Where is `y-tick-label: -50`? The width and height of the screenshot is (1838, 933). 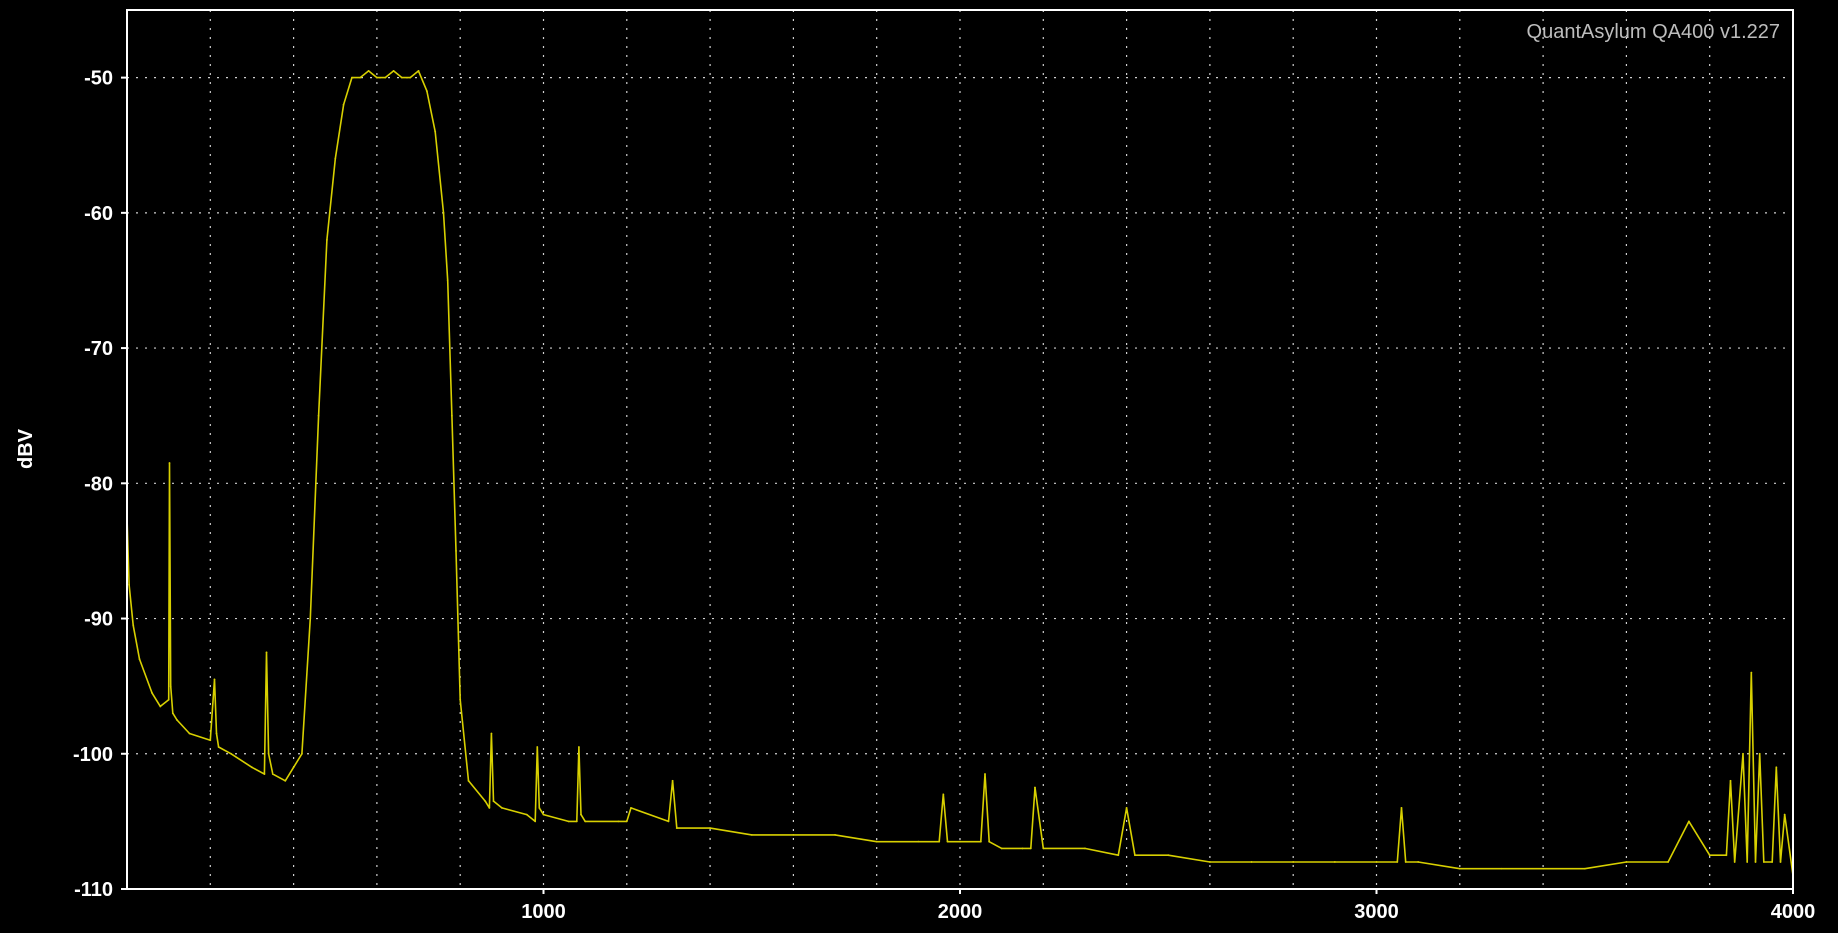
y-tick-label: -50 is located at coordinates (98, 79).